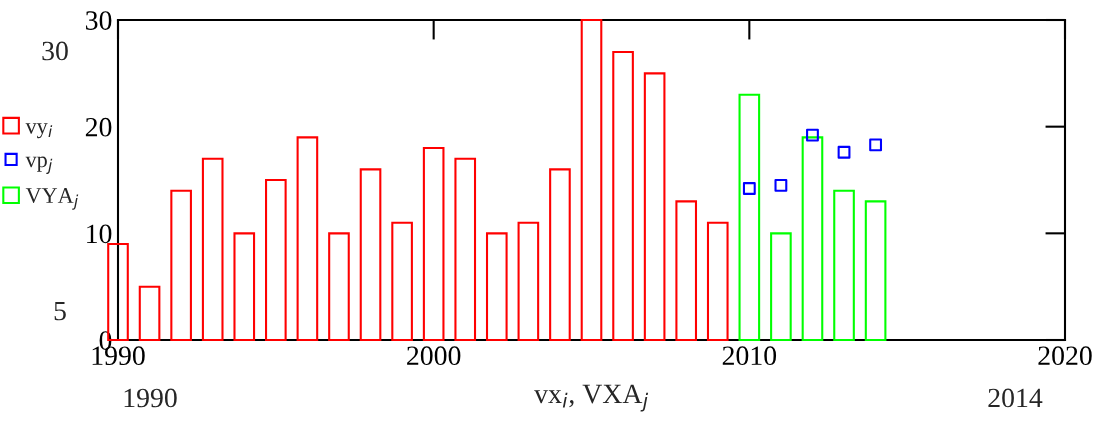 Image resolution: width=1105 pixels, height=421 pixels. I want to click on text: 1990, so click(150, 398).